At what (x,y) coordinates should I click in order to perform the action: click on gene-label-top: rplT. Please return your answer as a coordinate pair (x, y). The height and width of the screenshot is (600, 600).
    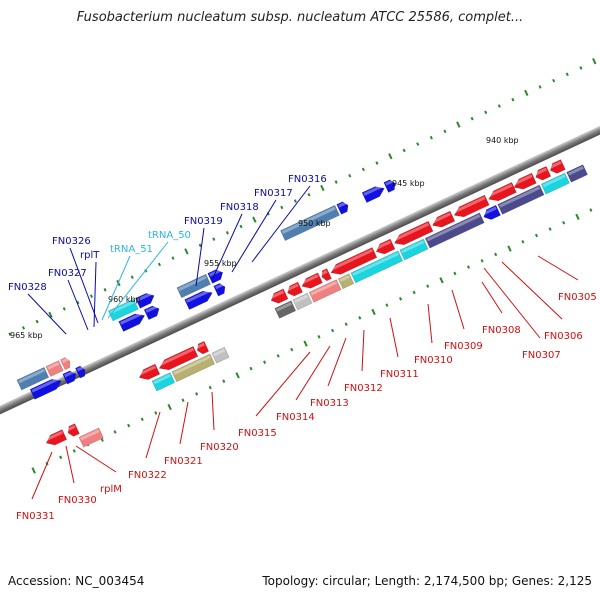
    Looking at the image, I should click on (90, 255).